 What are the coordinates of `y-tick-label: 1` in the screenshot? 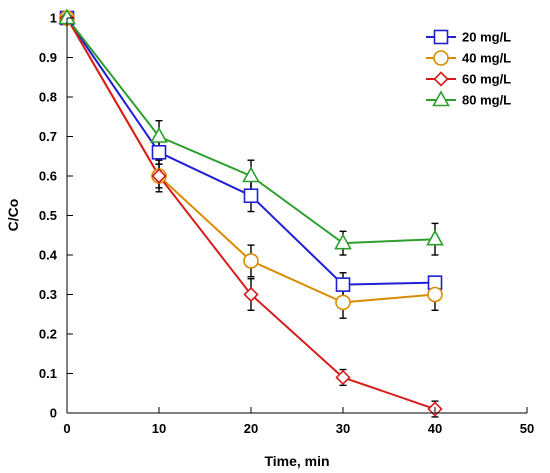 It's located at (53, 18).